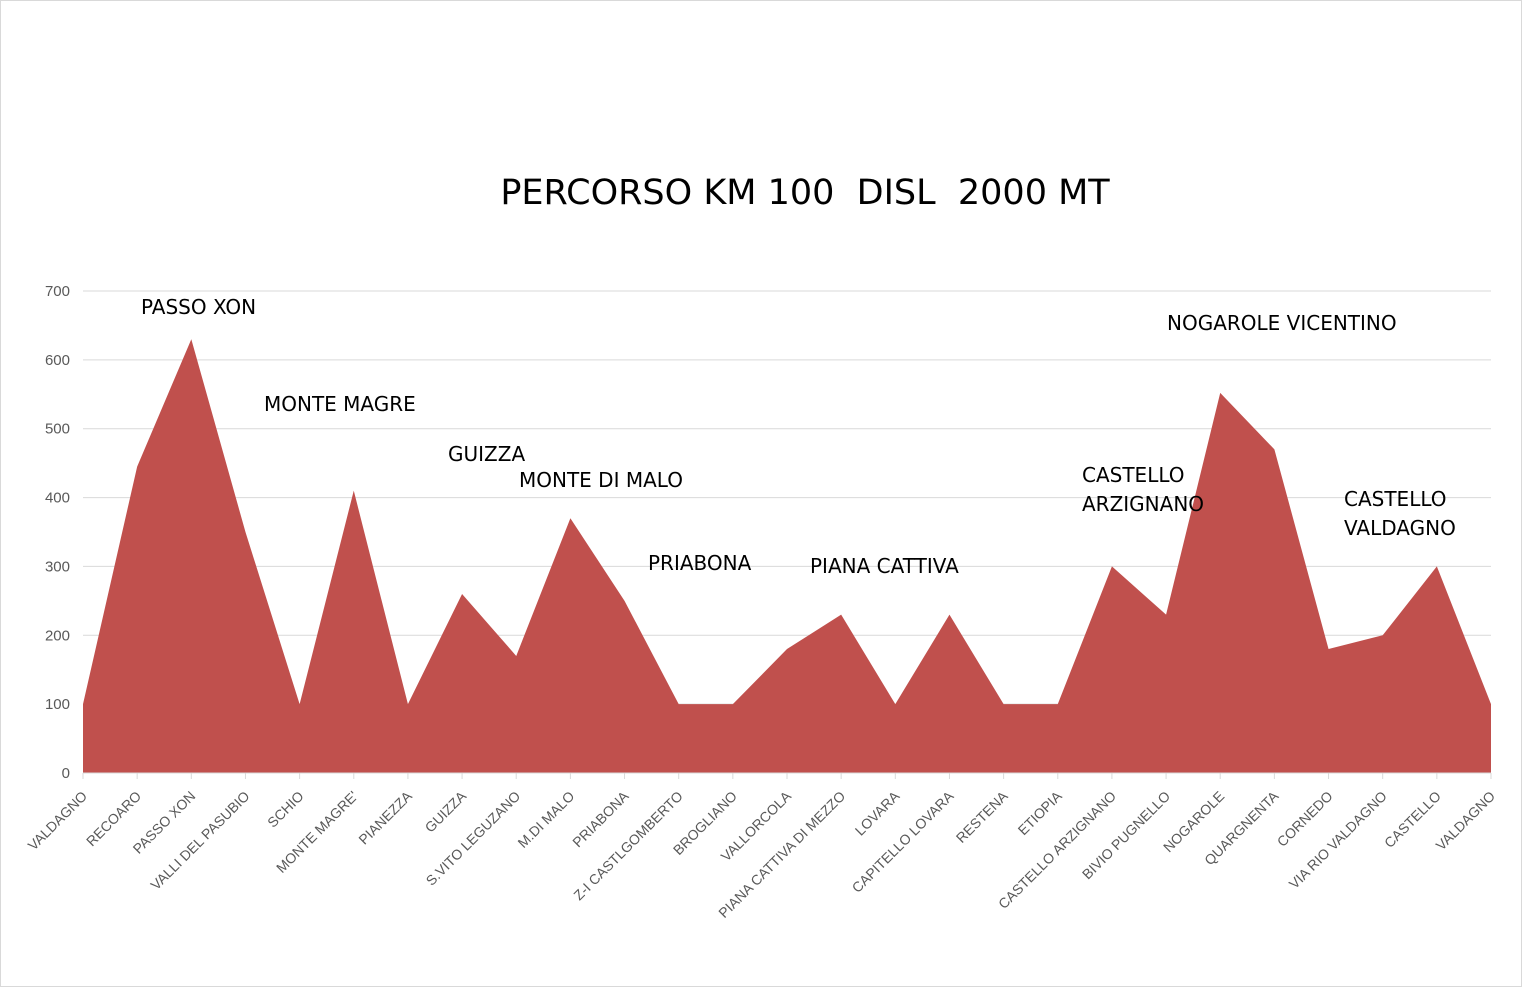 The width and height of the screenshot is (1522, 987). What do you see at coordinates (57, 566) in the screenshot?
I see `y-tick-label: 300` at bounding box center [57, 566].